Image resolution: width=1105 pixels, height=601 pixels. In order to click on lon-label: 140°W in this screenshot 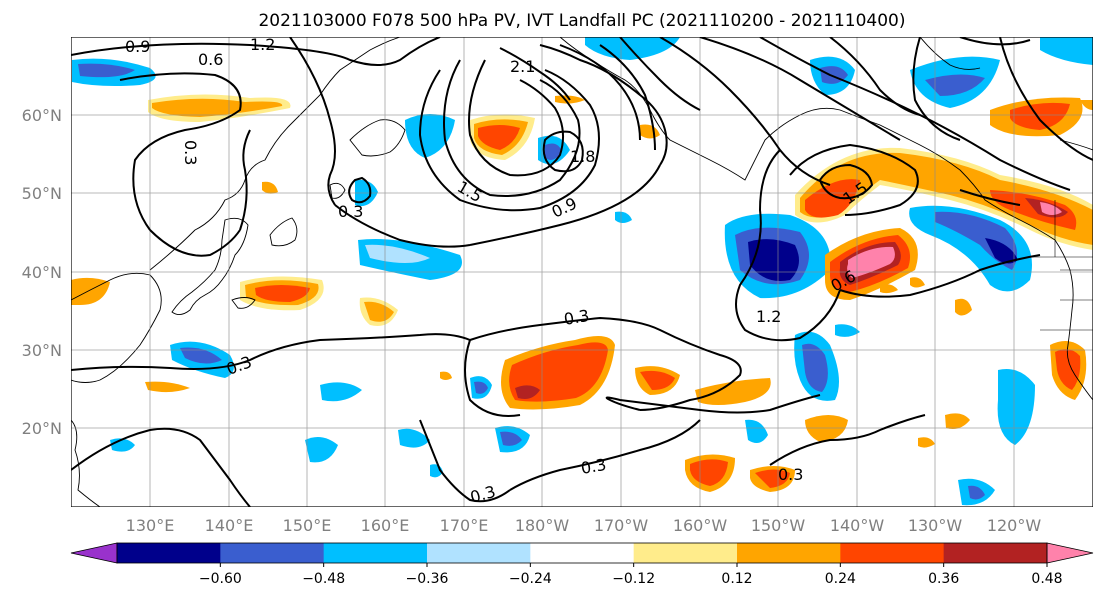, I will do `click(857, 525)`.